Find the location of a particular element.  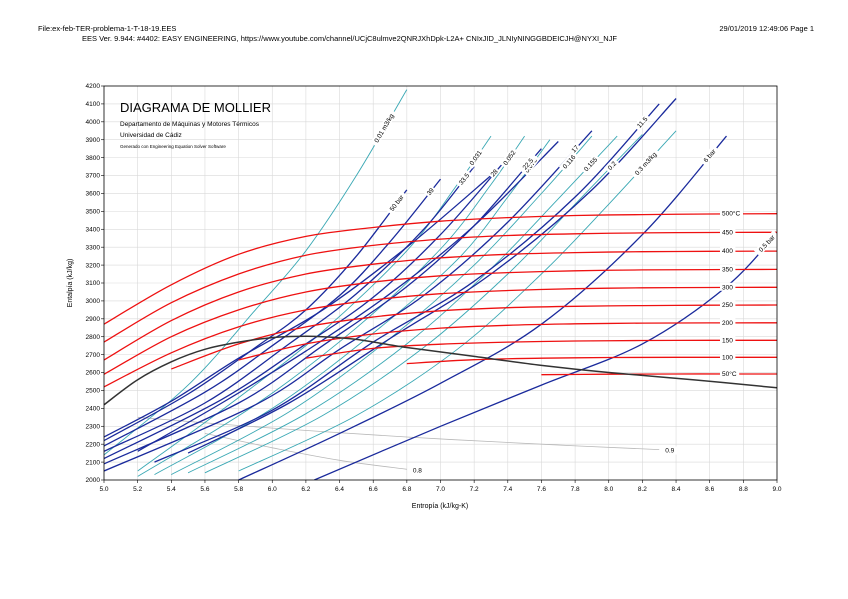

x-tick-label: 7.2 is located at coordinates (474, 489).